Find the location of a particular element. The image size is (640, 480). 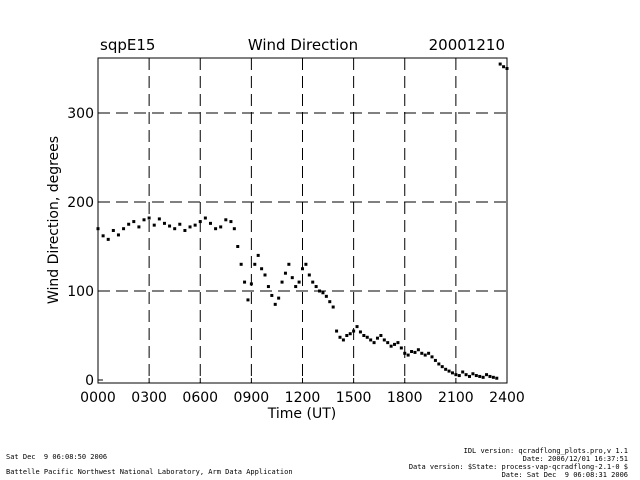

y-tick-label: 100 is located at coordinates (80, 292).